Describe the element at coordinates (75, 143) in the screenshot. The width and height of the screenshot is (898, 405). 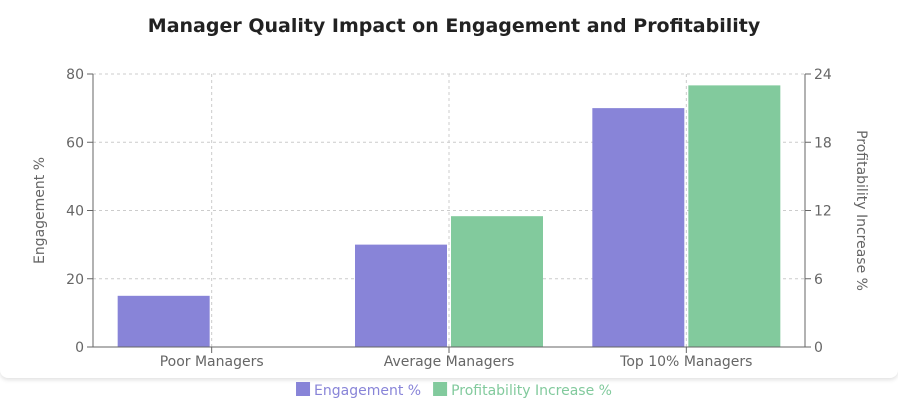
I see `y-left-tick-label: 60` at that location.